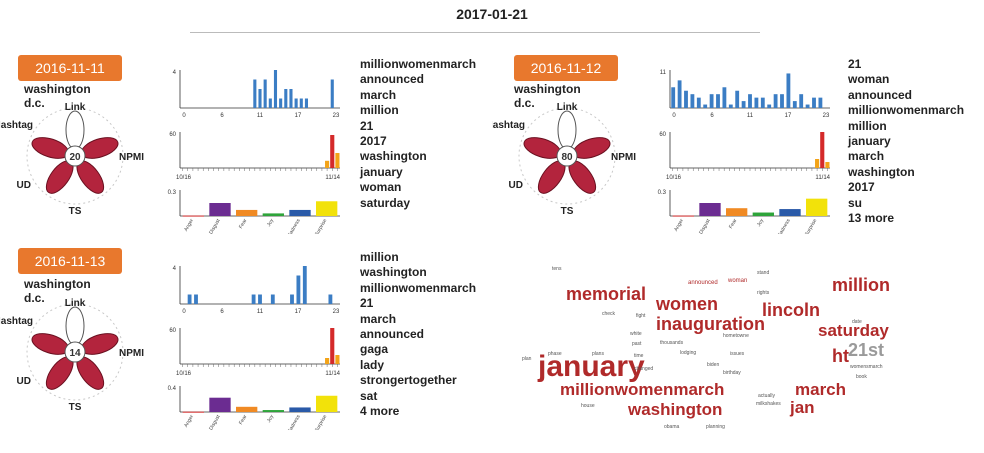 The image size is (984, 453). Describe the element at coordinates (243, 420) in the screenshot. I see `emotion-label: Fear` at that location.